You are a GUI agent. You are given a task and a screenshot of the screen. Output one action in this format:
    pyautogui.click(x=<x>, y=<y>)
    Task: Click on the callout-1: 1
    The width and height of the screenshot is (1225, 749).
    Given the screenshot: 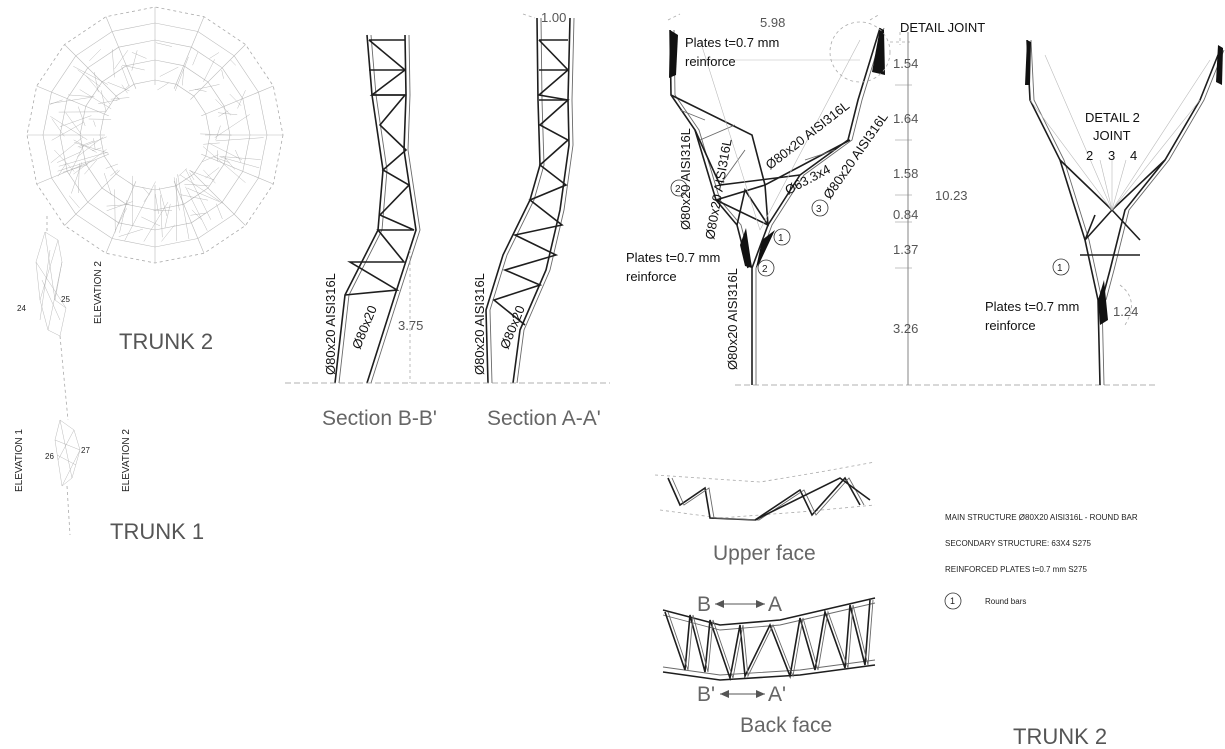 What is the action you would take?
    pyautogui.click(x=782, y=237)
    